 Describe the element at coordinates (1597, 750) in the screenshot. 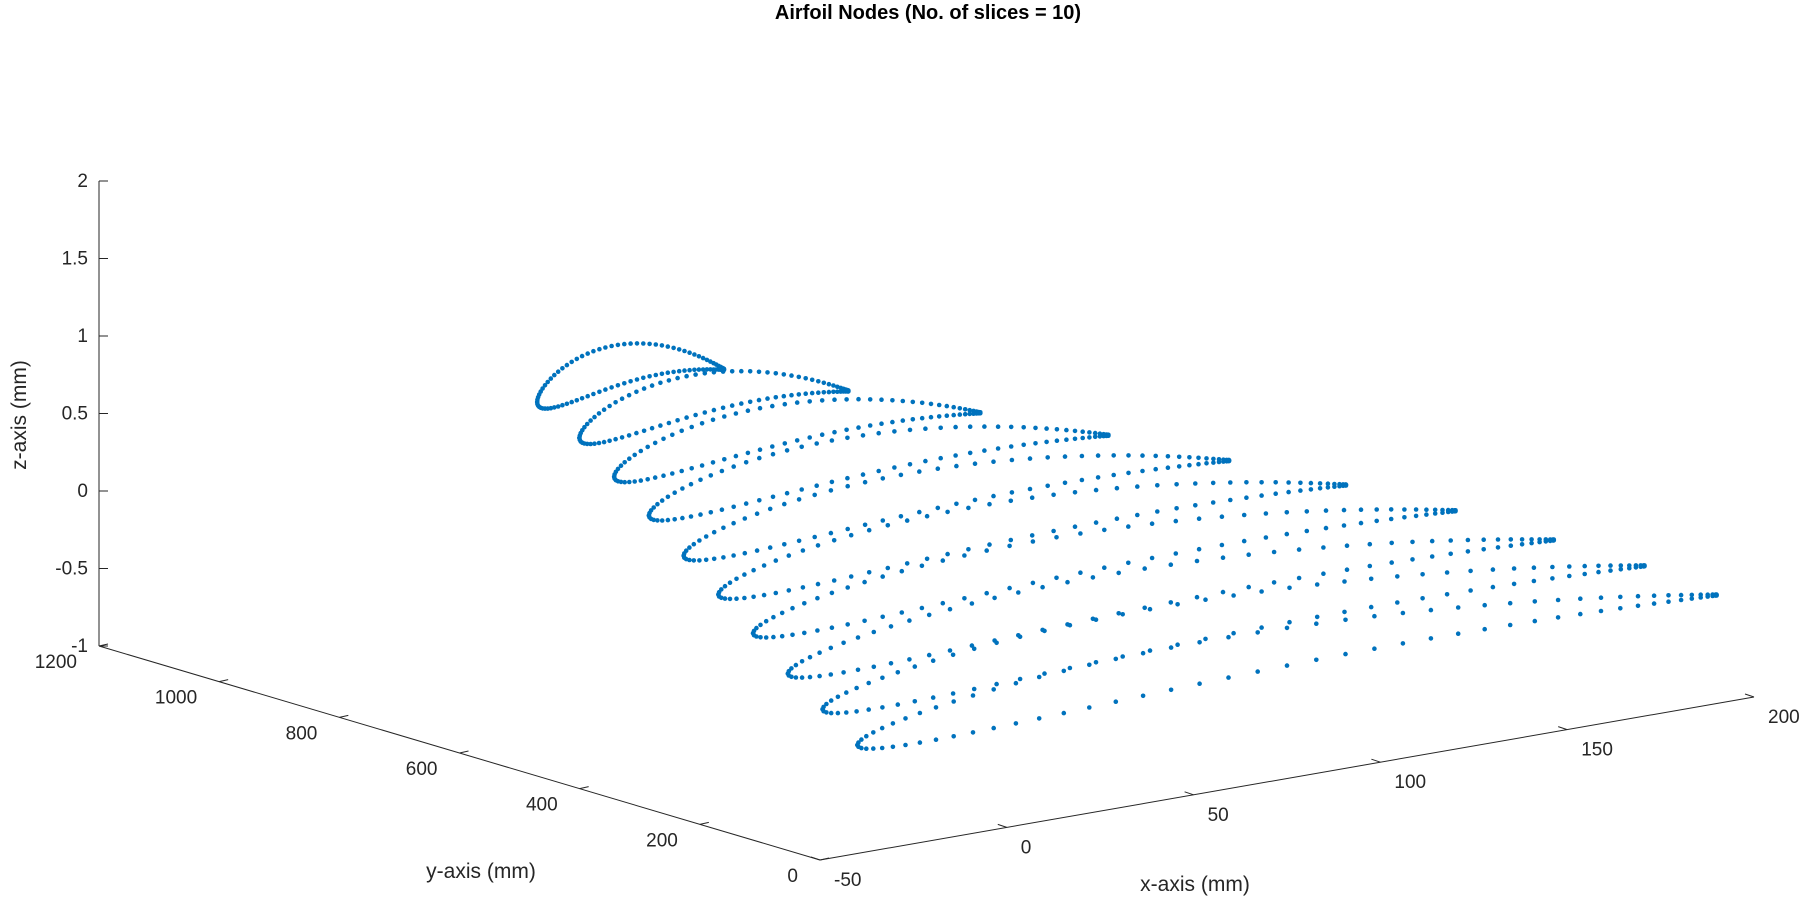

I see `x-tick-label: 150` at that location.